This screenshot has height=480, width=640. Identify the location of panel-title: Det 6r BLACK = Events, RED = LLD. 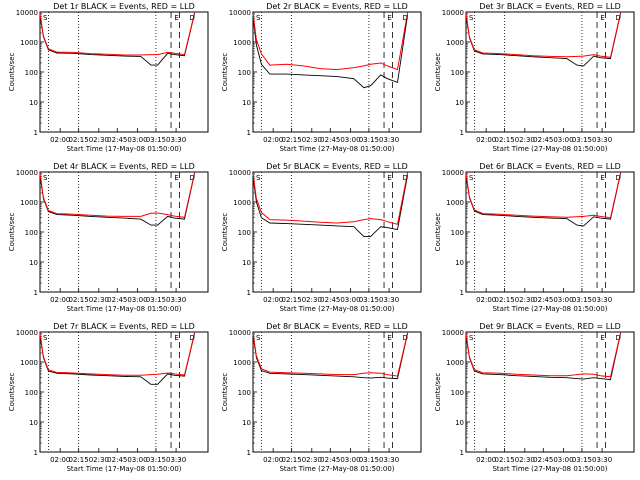
(550, 166).